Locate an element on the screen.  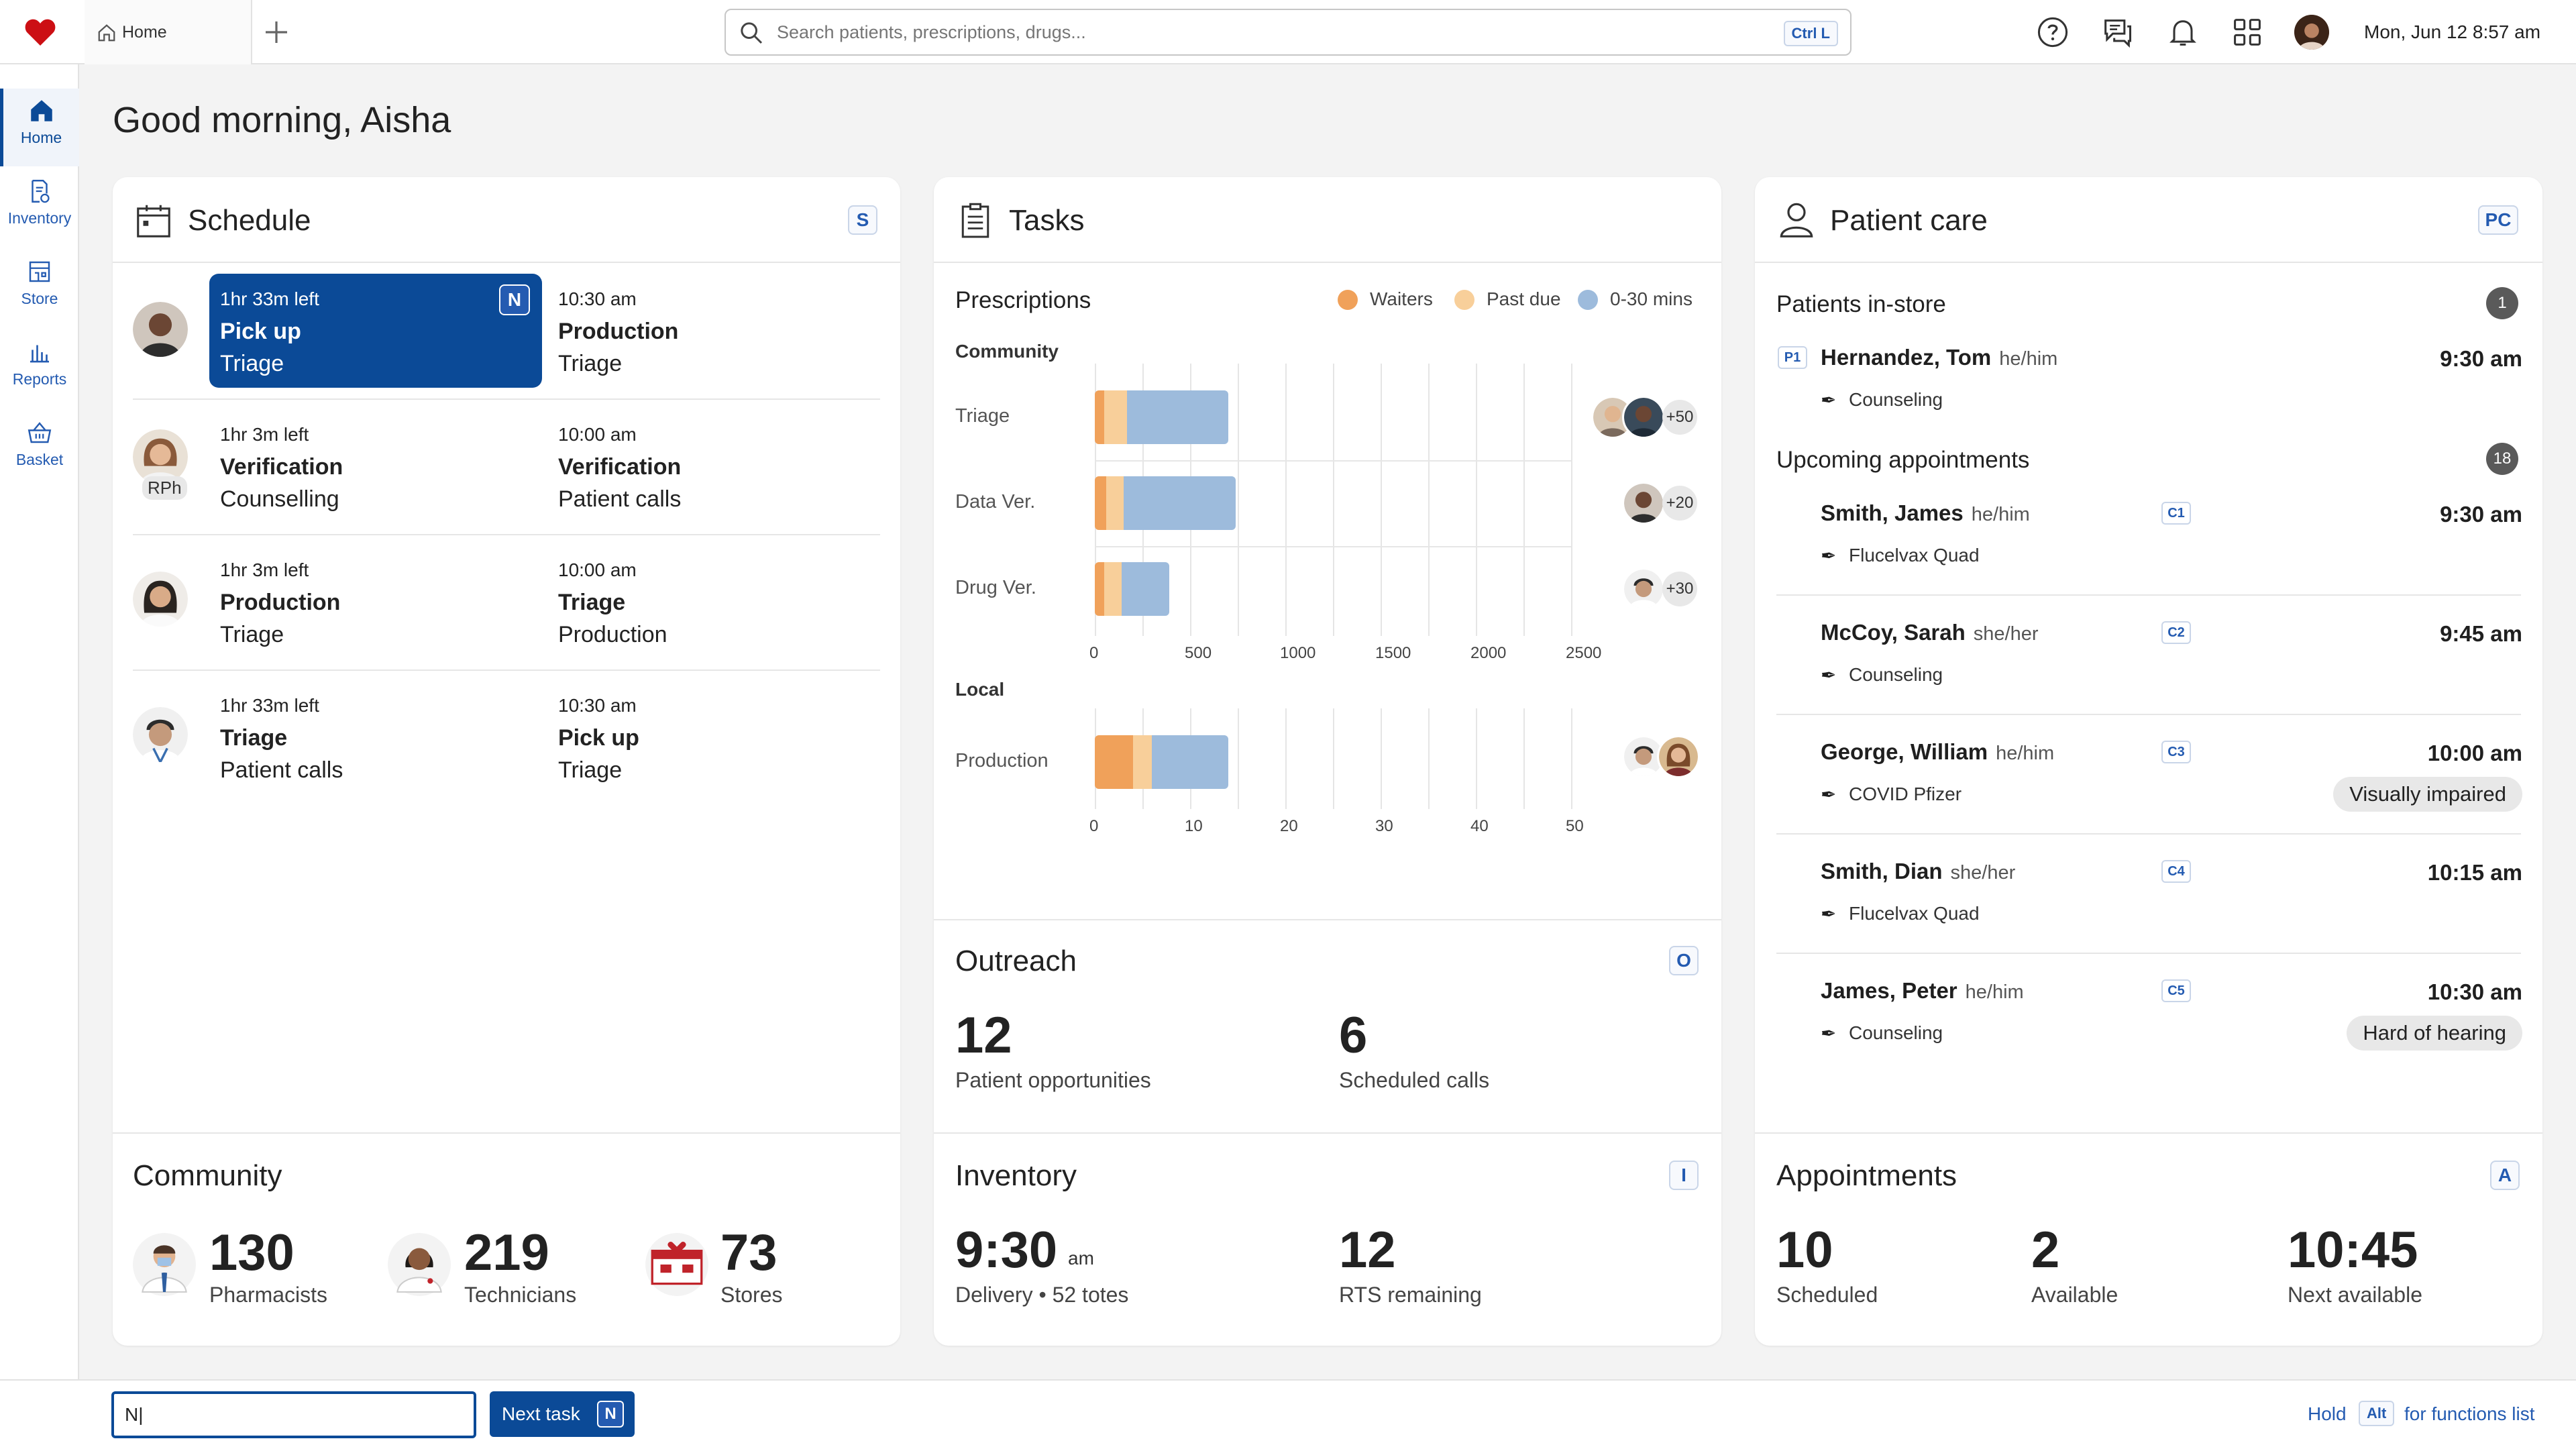
search-input is located at coordinates (1240, 32).